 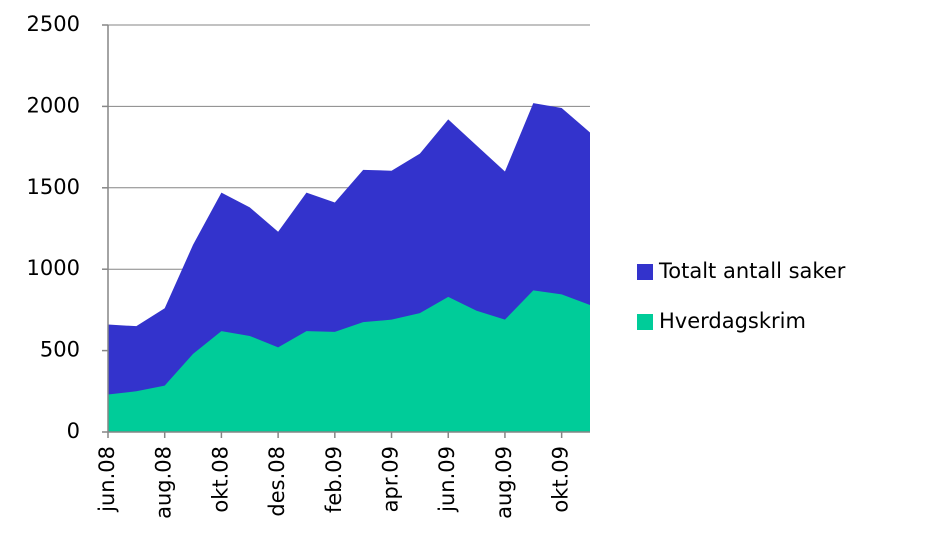 What do you see at coordinates (73, 431) in the screenshot?
I see `y-tick-label: 0` at bounding box center [73, 431].